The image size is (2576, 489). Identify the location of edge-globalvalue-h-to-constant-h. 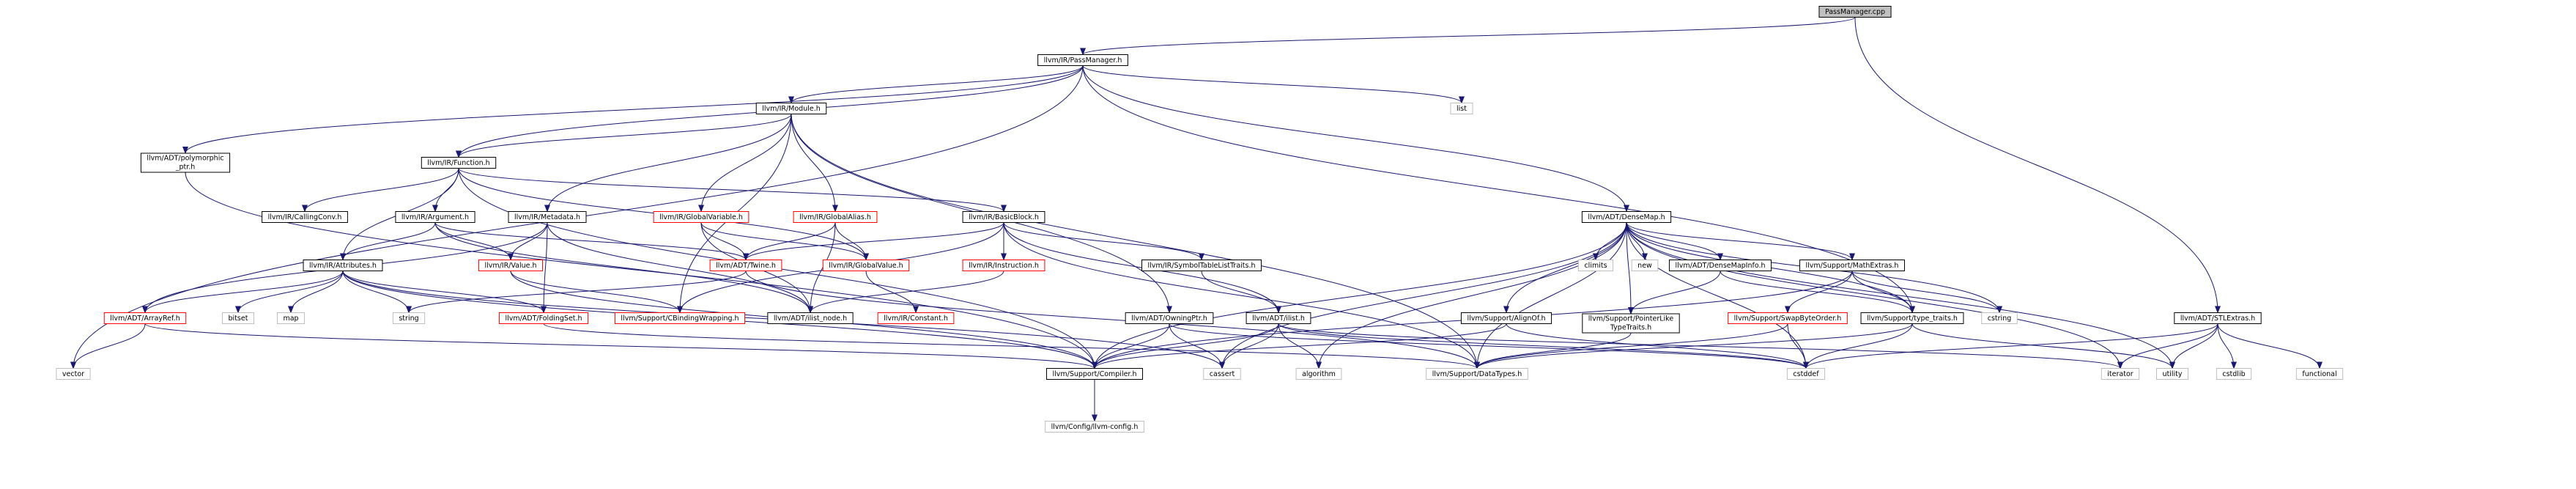
(892, 292).